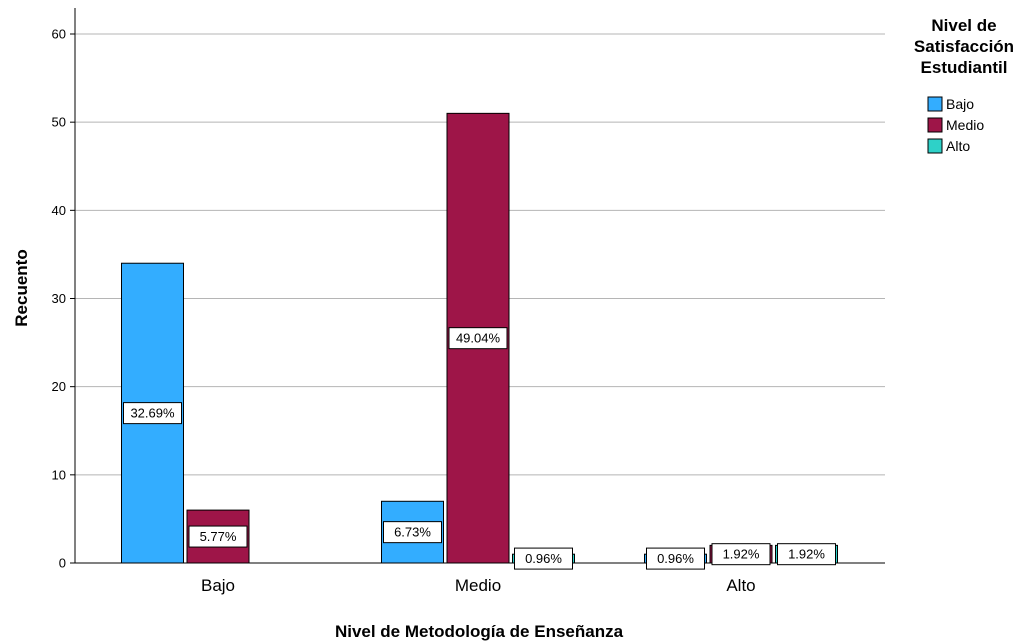 This screenshot has height=644, width=1032. I want to click on data-label-text: 5.77%, so click(218, 536).